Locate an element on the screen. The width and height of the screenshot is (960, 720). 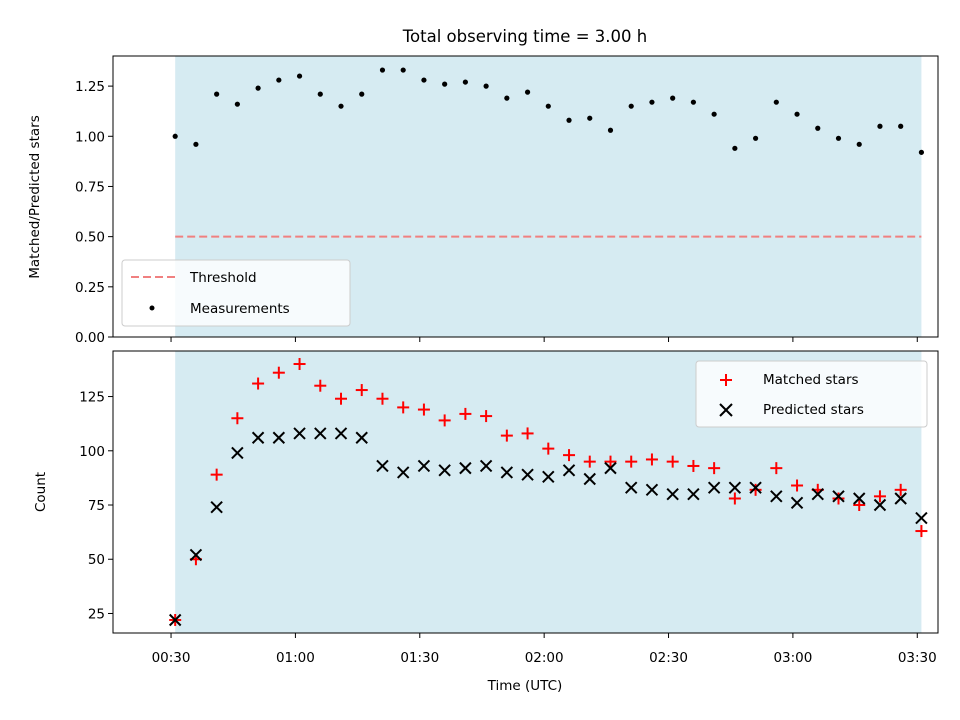
x-tick-label: 01:30 is located at coordinates (419, 658).